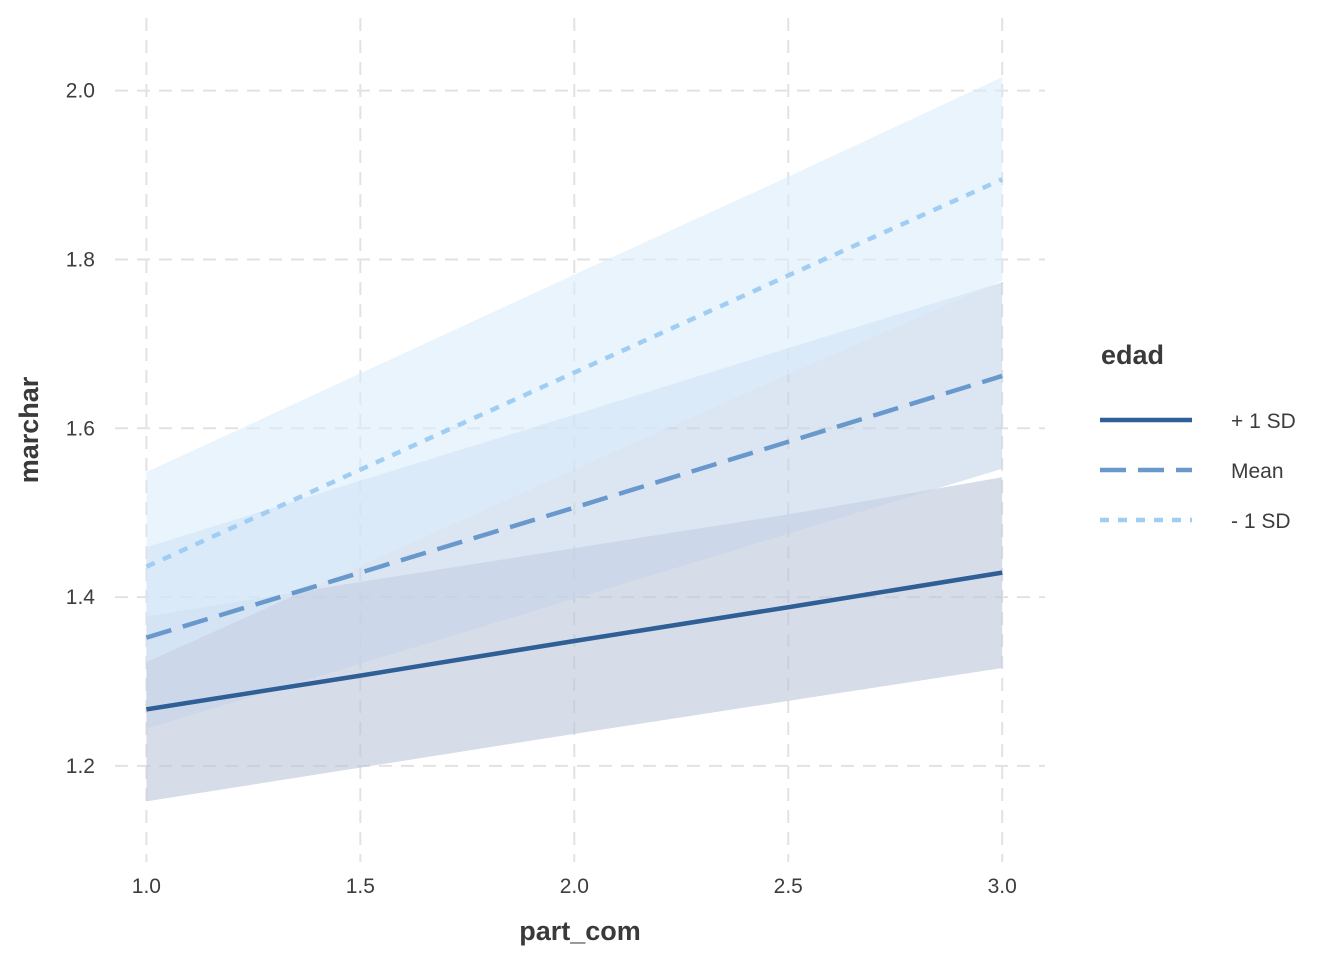 This screenshot has height=960, width=1344. I want to click on x-tick-label: 2.0, so click(574, 886).